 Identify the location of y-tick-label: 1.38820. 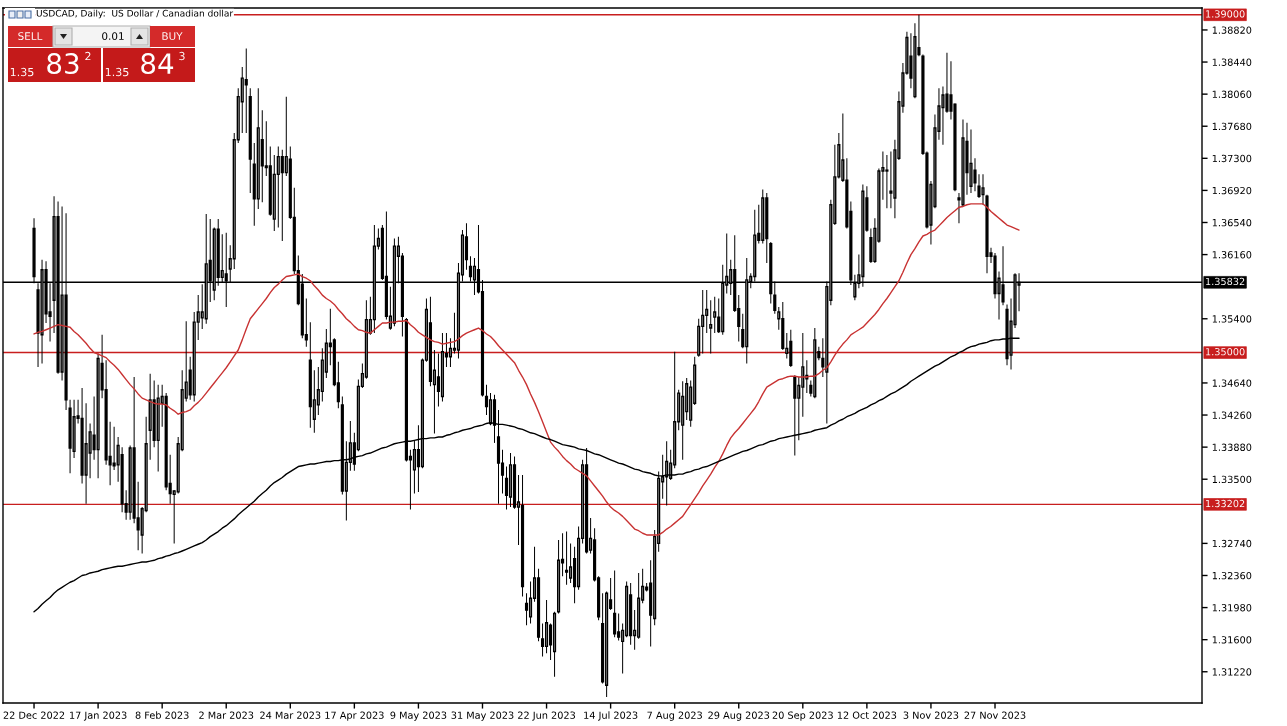
(1232, 30).